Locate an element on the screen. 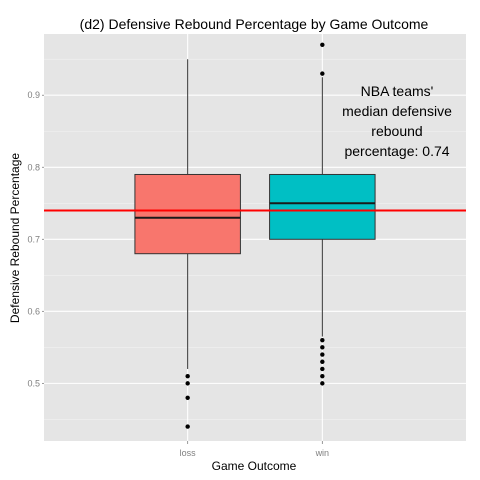 This screenshot has height=480, width=480. x-axis-title: Game Outcome is located at coordinates (254, 466).